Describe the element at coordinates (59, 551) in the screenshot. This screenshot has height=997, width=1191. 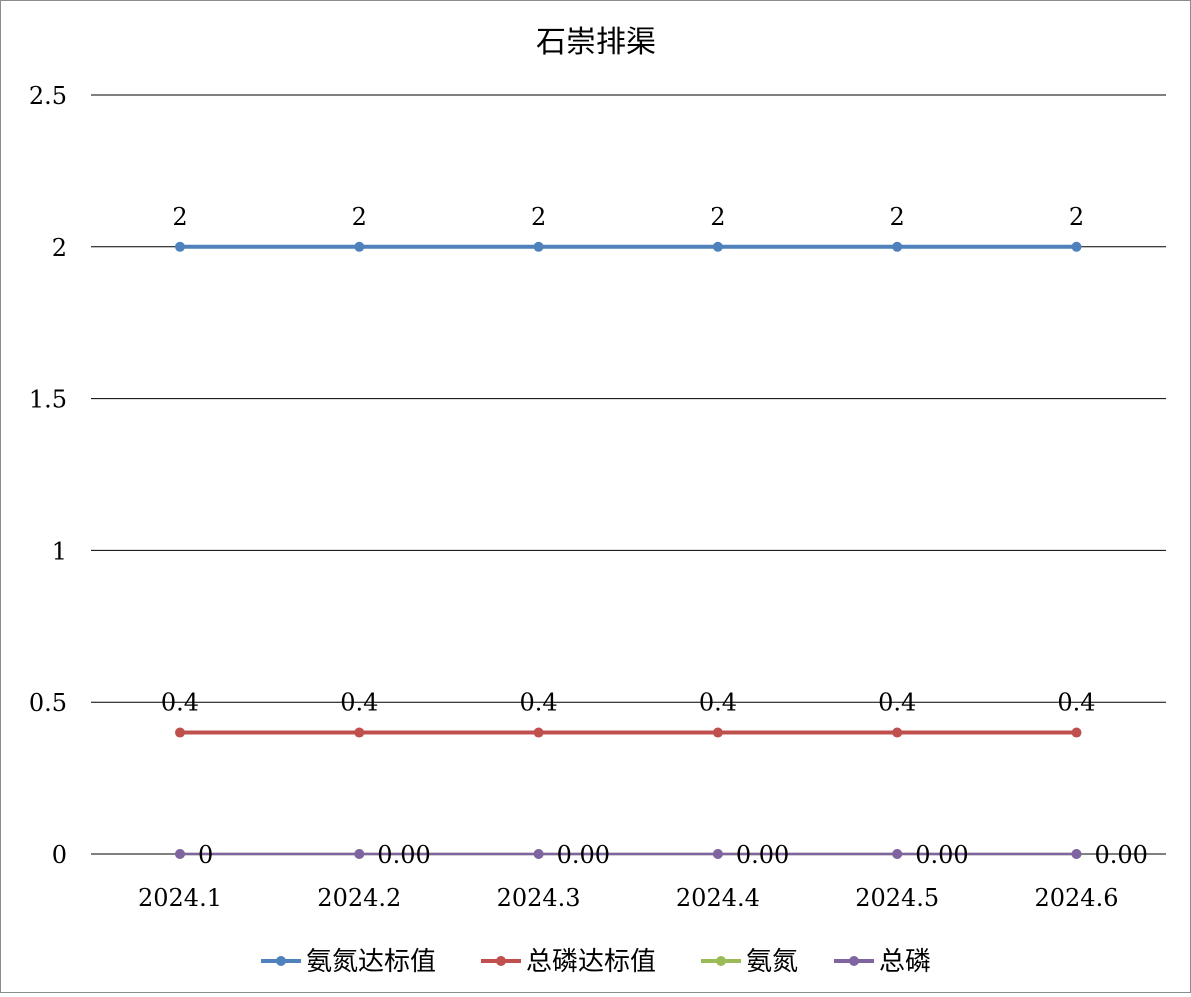
I see `y-tick-label: 1` at that location.